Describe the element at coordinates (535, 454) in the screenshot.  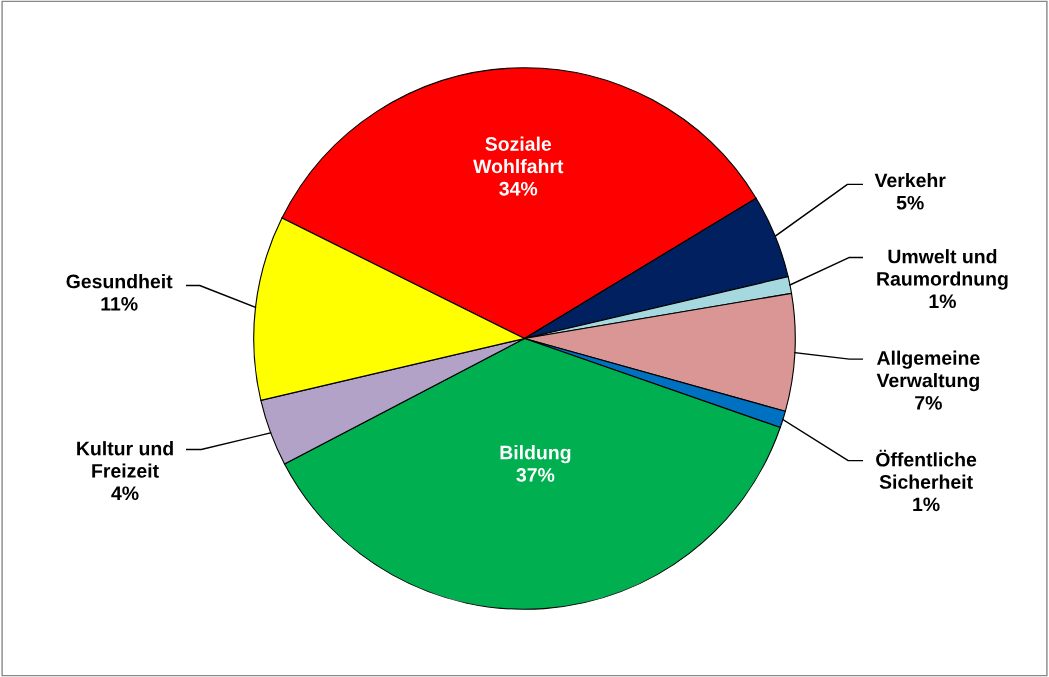
I see `slice-label: Bildung` at that location.